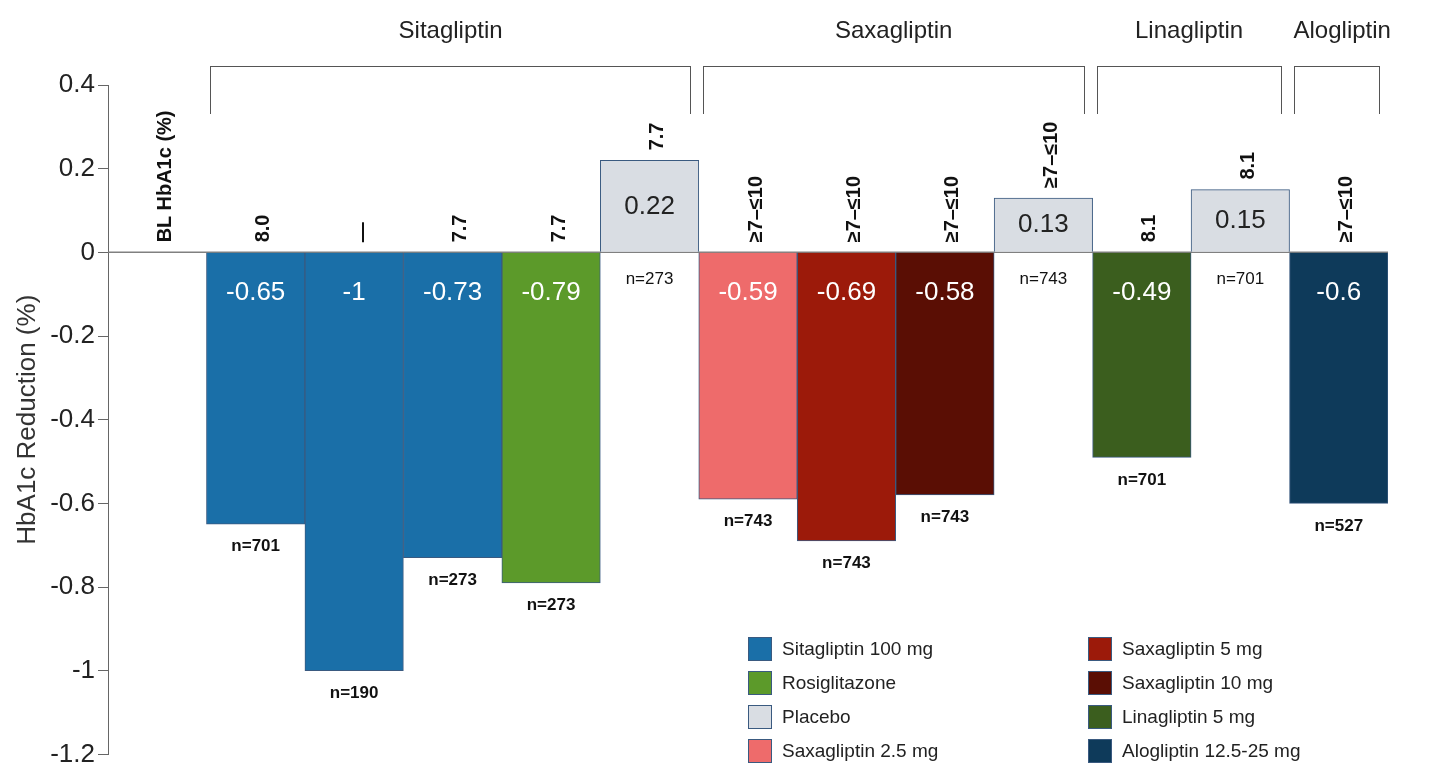  Describe the element at coordinates (1339, 290) in the screenshot. I see `data-label: -0.6` at that location.